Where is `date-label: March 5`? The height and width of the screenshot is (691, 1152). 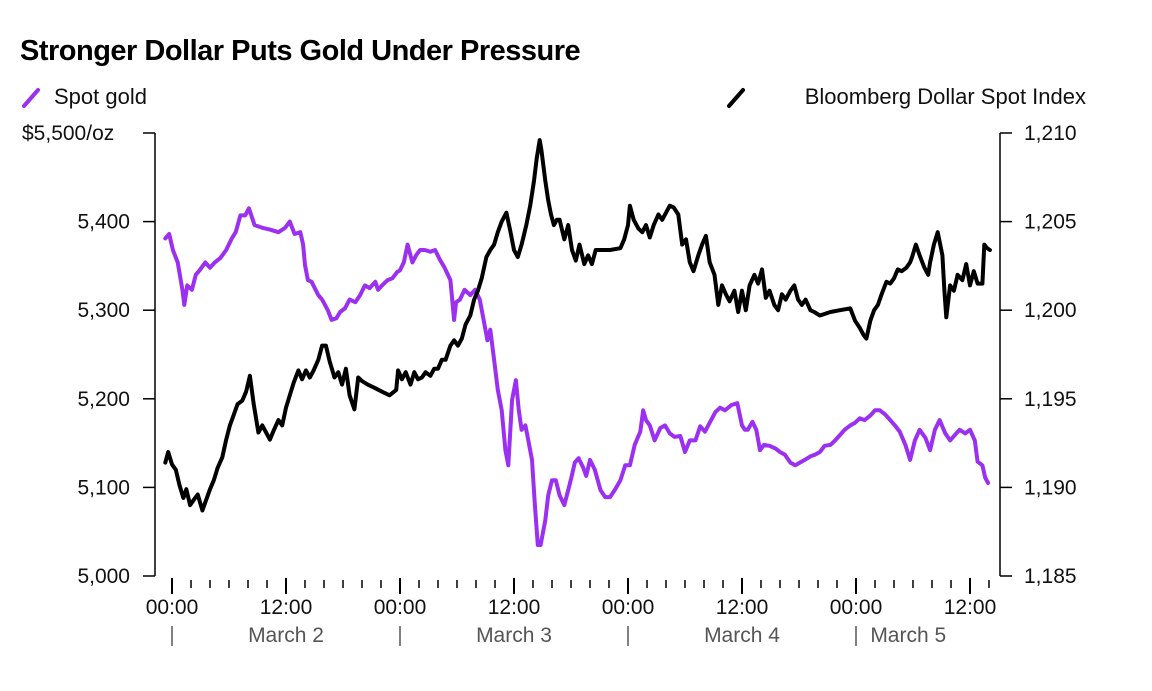 date-label: March 5 is located at coordinates (908, 635).